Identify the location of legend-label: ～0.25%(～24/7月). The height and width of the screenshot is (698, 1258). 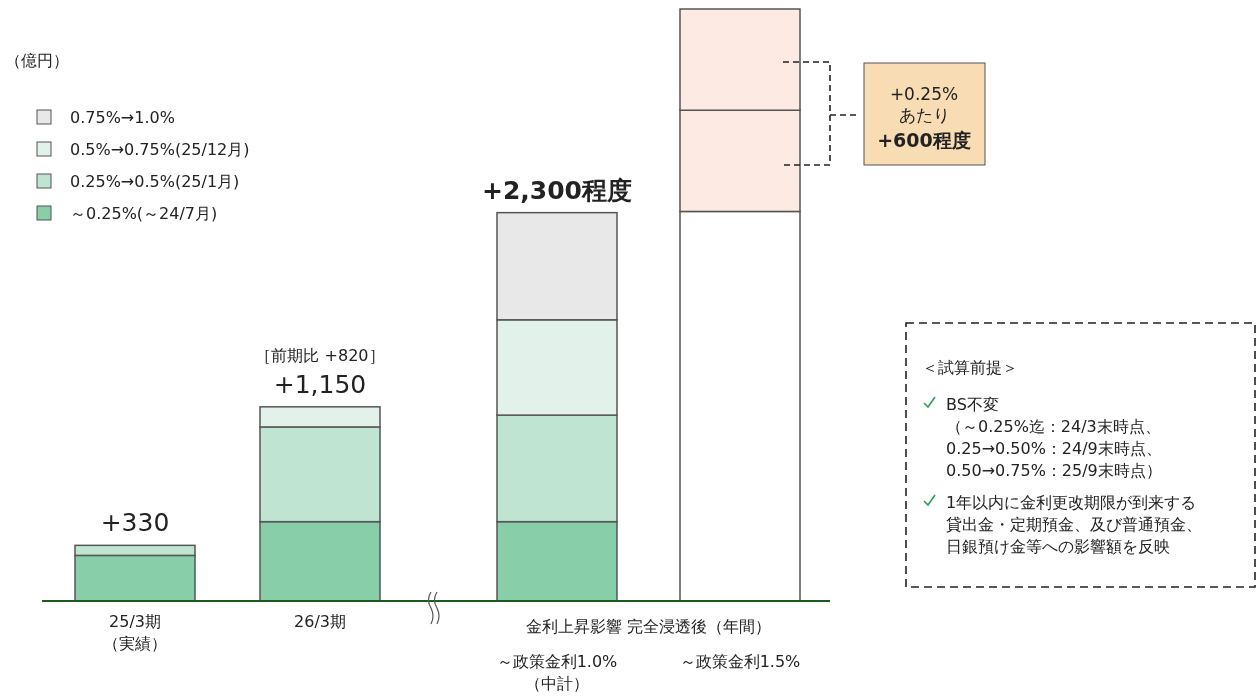
(144, 213).